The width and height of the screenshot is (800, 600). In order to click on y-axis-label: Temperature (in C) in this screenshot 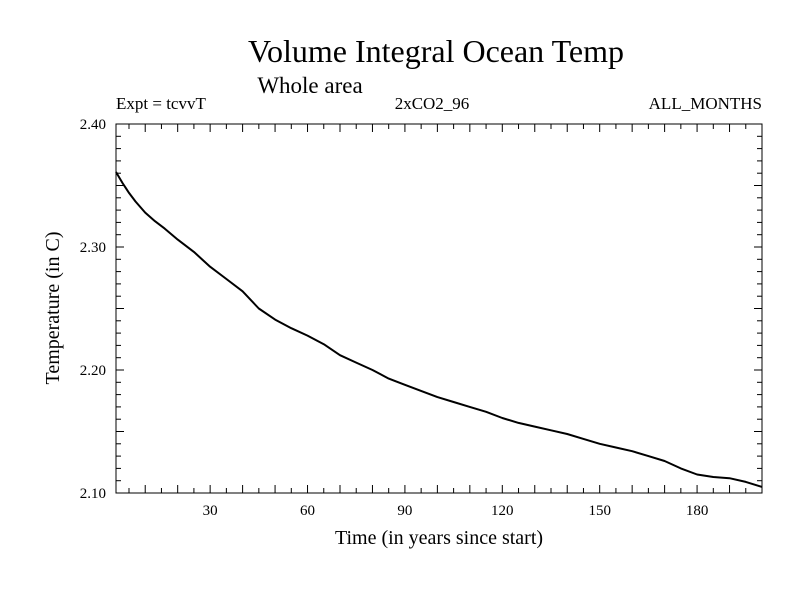, I will do `click(53, 308)`.